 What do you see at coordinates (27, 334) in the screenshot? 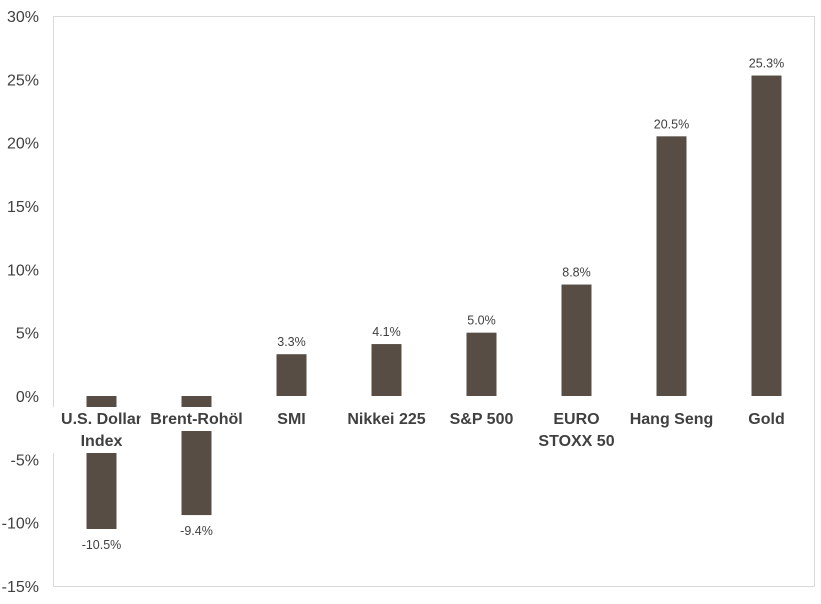
I see `y-tick-label: 5%` at bounding box center [27, 334].